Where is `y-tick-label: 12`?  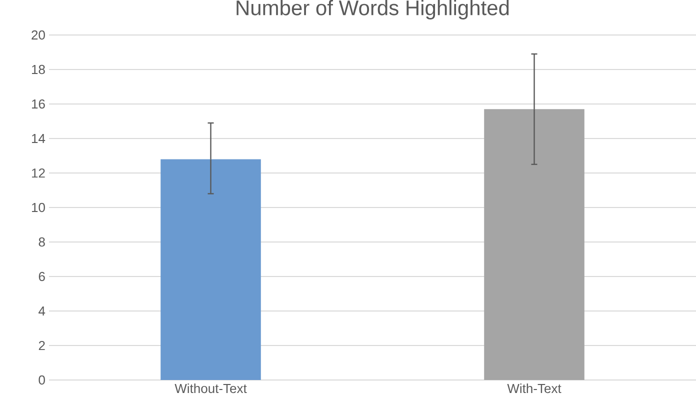
y-tick-label: 12 is located at coordinates (38, 173).